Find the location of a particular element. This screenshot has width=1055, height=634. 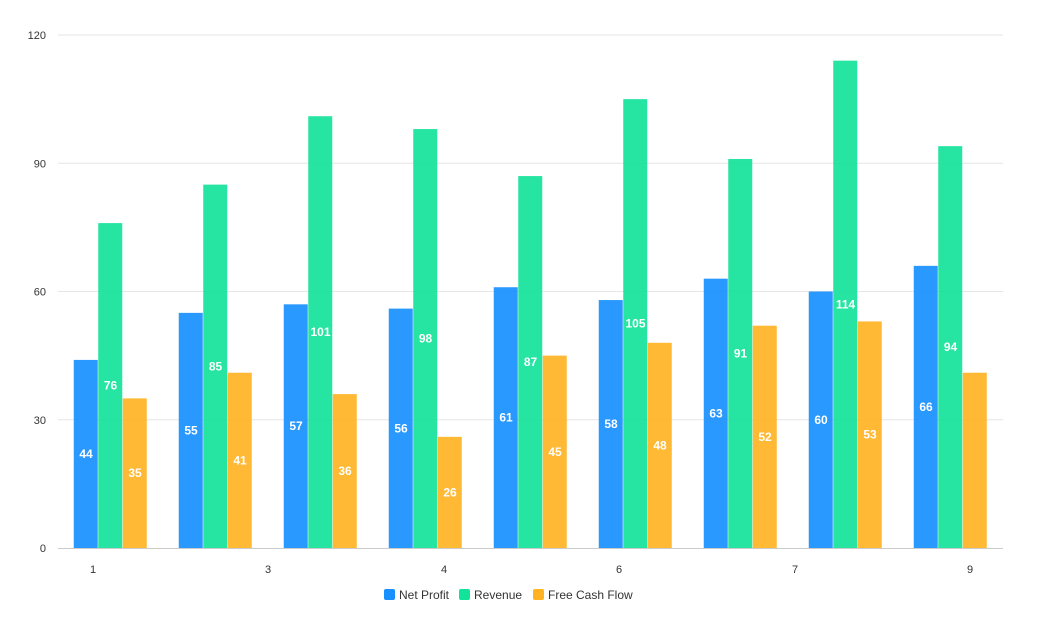

data-label: 61 is located at coordinates (506, 418).